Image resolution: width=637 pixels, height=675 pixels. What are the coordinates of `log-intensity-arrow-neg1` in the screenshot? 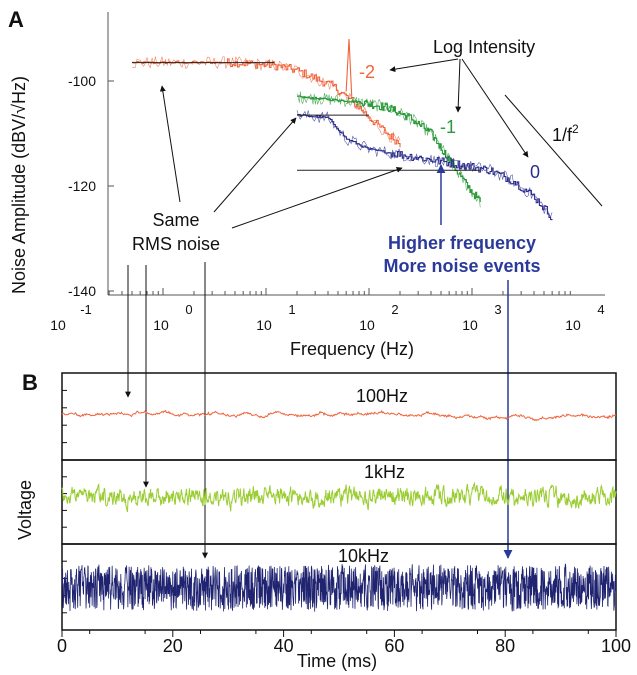 It's located at (458, 85).